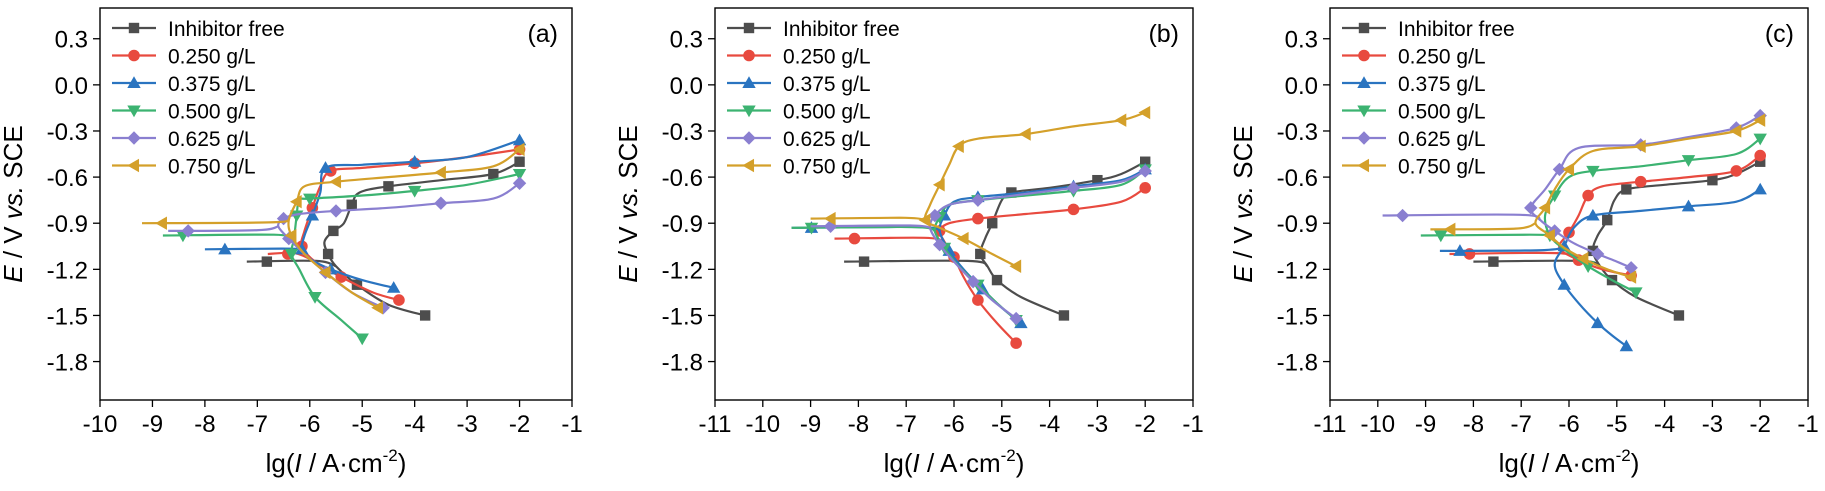 The height and width of the screenshot is (491, 1825). What do you see at coordinates (682, 178) in the screenshot?
I see `y-tick-label: -0.6` at bounding box center [682, 178].